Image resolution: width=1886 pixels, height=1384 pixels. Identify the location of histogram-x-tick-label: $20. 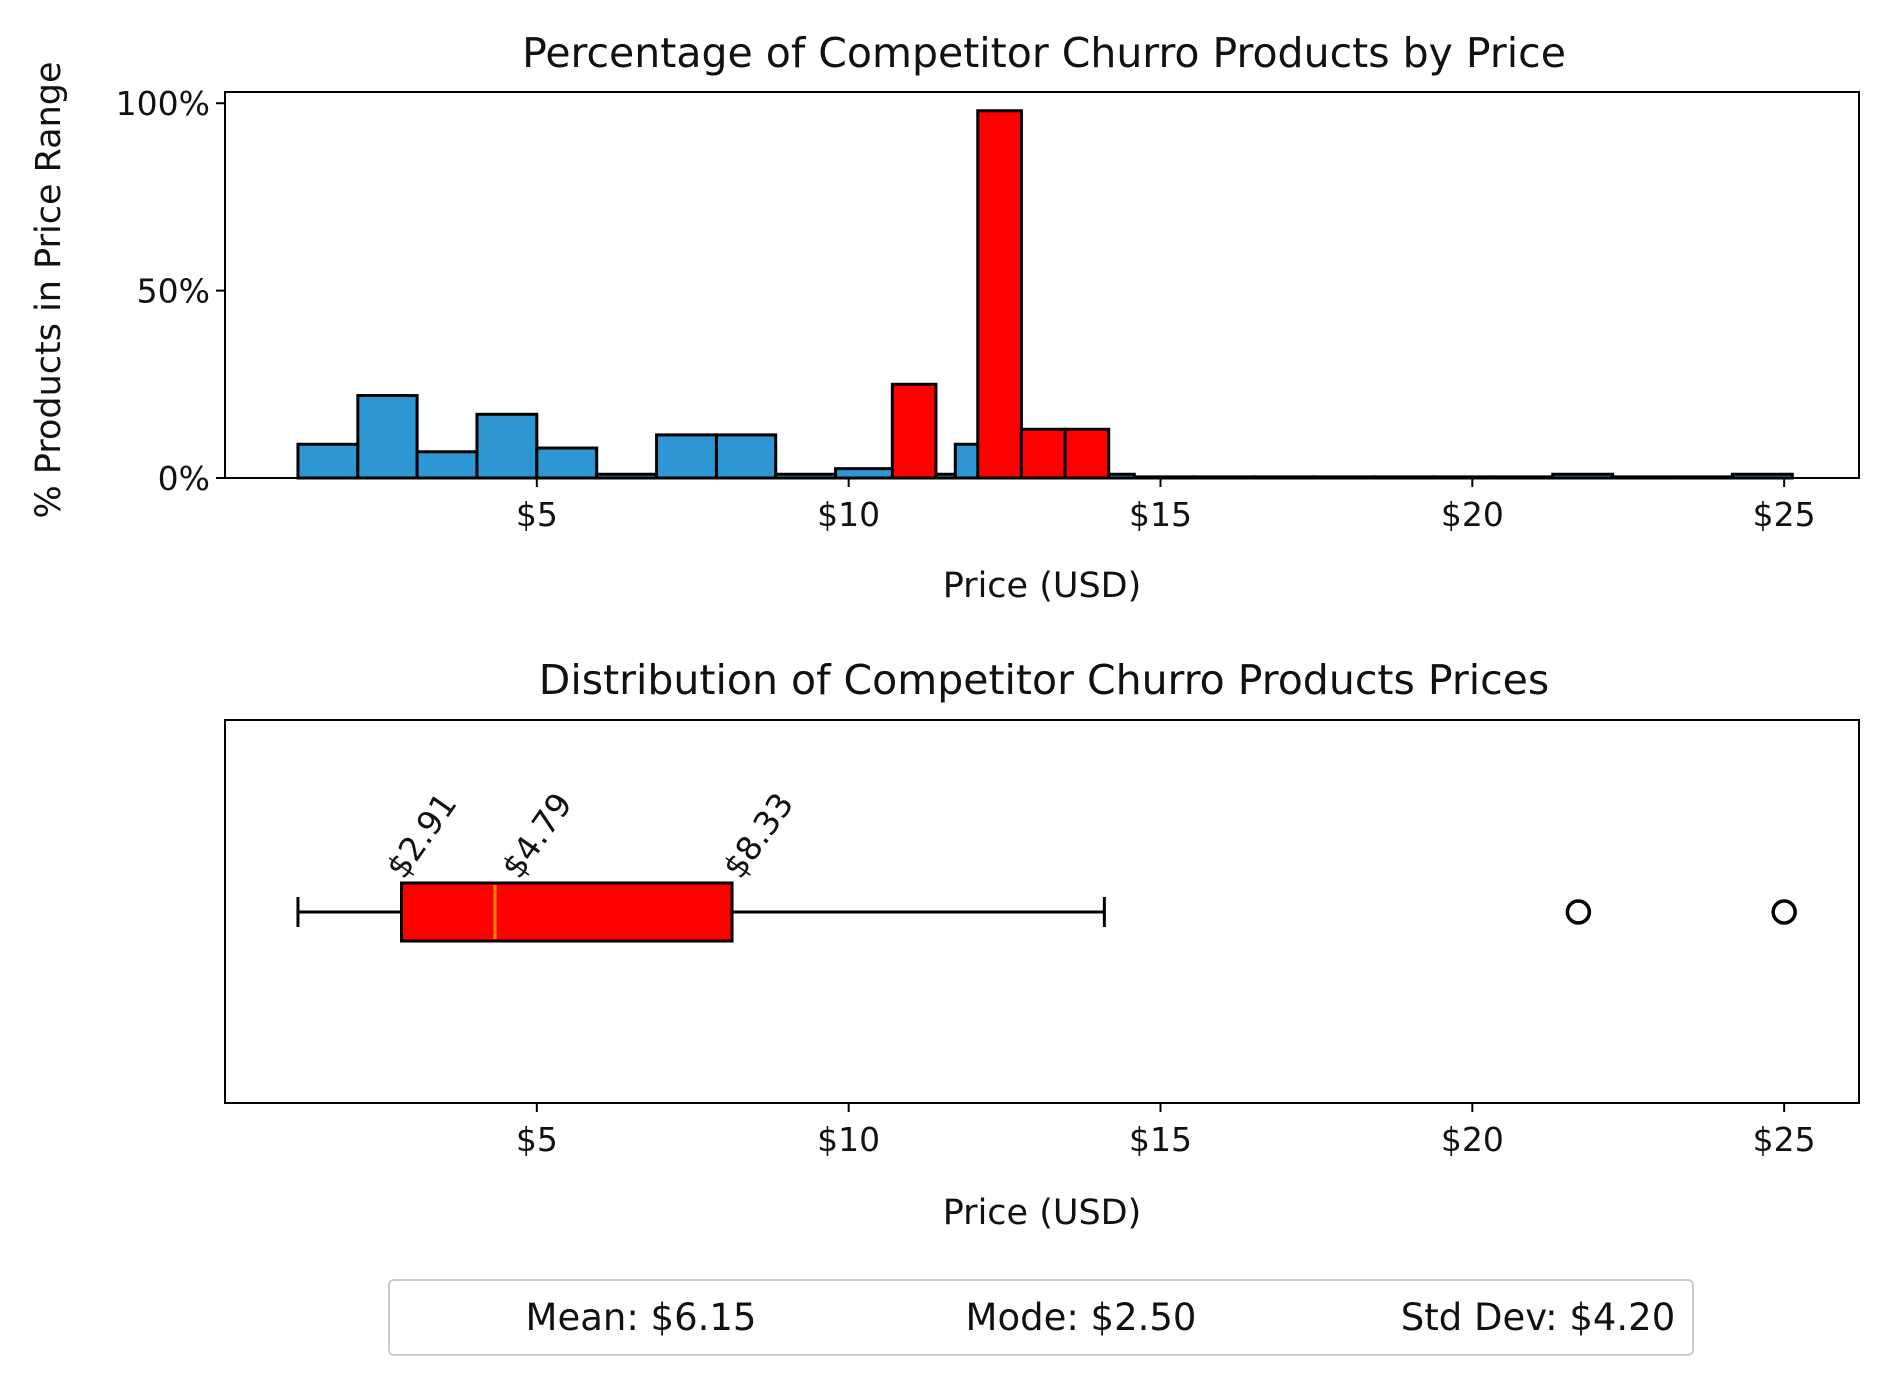
(1472, 514).